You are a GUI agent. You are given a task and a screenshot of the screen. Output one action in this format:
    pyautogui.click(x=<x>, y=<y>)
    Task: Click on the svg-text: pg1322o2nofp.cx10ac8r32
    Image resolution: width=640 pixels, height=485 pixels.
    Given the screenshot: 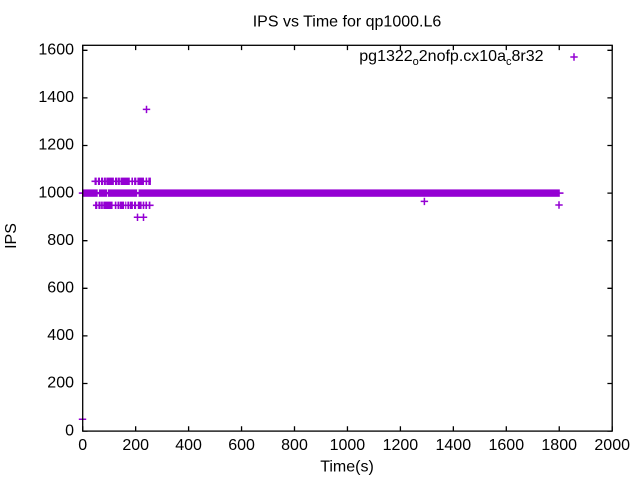 What is the action you would take?
    pyautogui.click(x=451, y=58)
    